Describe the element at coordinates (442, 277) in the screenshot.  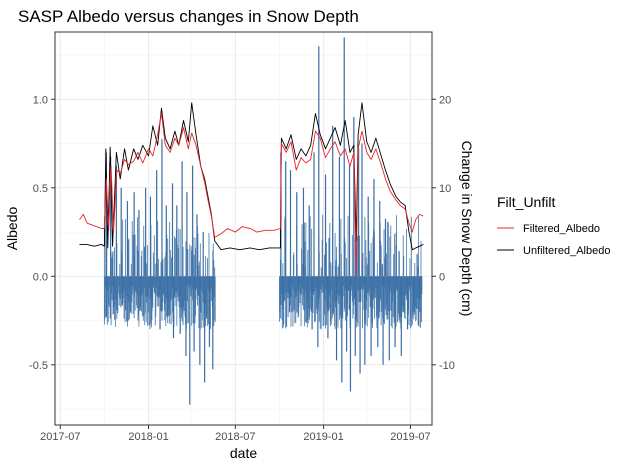
I see `y2-tick-label: 0` at that location.